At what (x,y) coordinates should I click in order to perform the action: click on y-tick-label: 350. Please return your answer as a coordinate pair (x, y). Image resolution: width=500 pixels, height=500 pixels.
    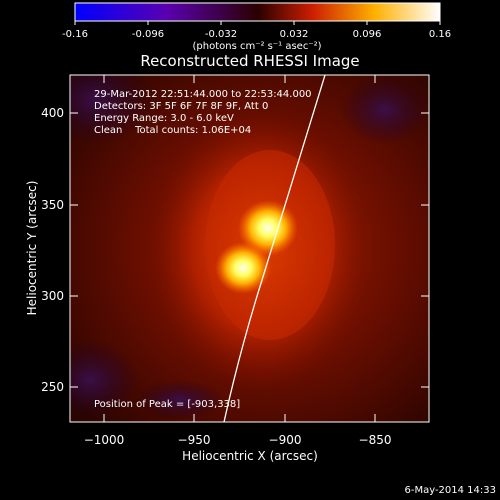
    Looking at the image, I should click on (52, 205).